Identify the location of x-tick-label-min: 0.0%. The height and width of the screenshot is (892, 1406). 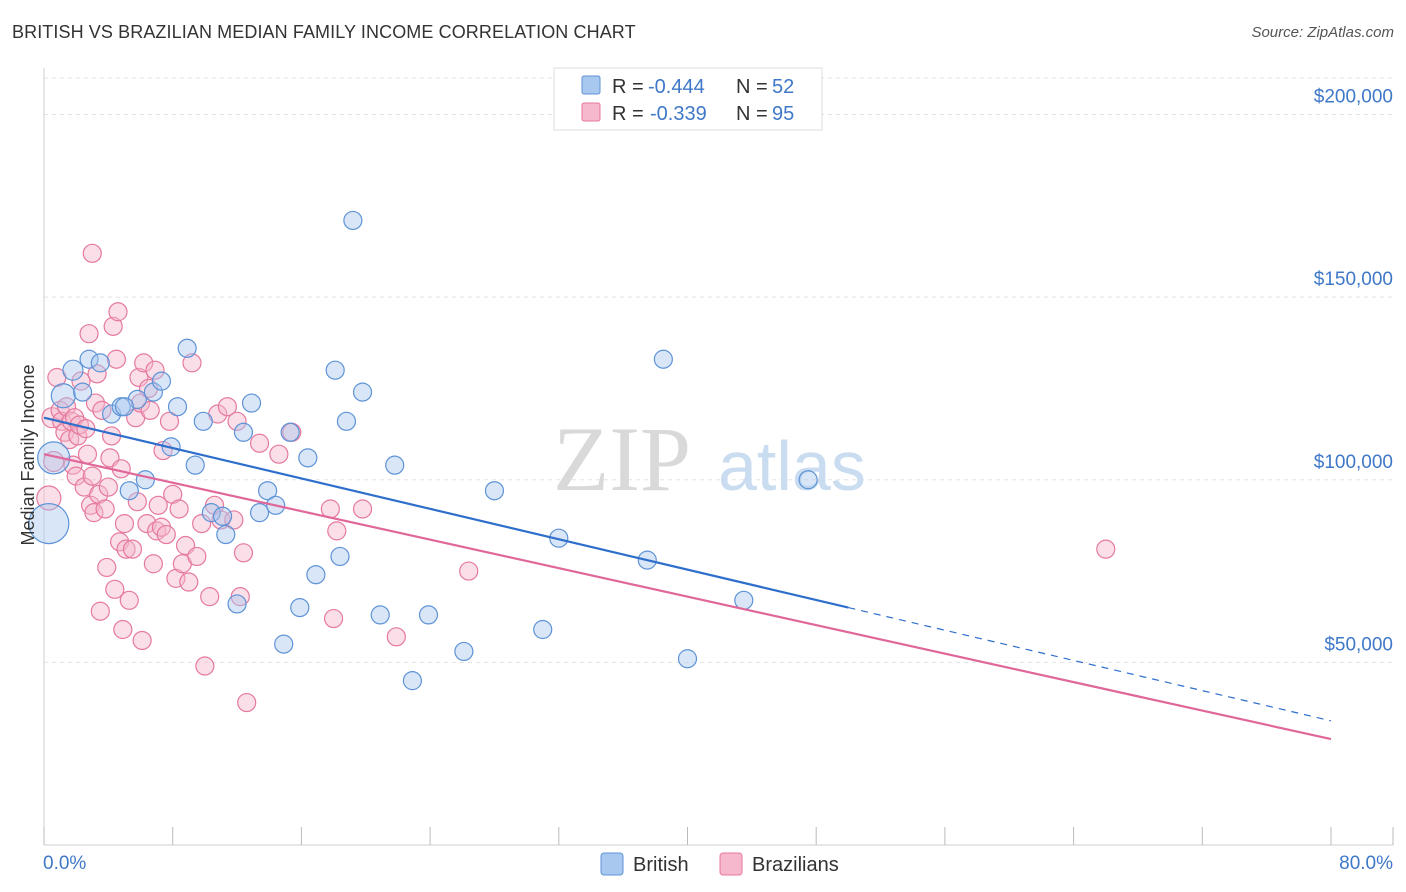
(64, 863).